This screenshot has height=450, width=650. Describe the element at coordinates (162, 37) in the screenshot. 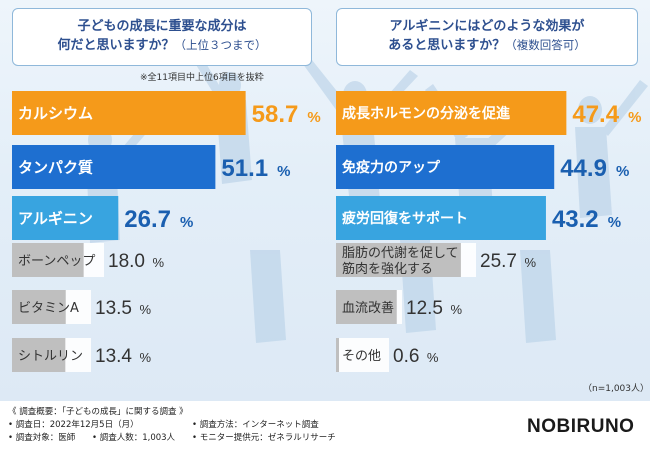

I see `left-question-header: 子どもの成長に重要な成分は 何だと思いますか？（上位３つまで）` at that location.